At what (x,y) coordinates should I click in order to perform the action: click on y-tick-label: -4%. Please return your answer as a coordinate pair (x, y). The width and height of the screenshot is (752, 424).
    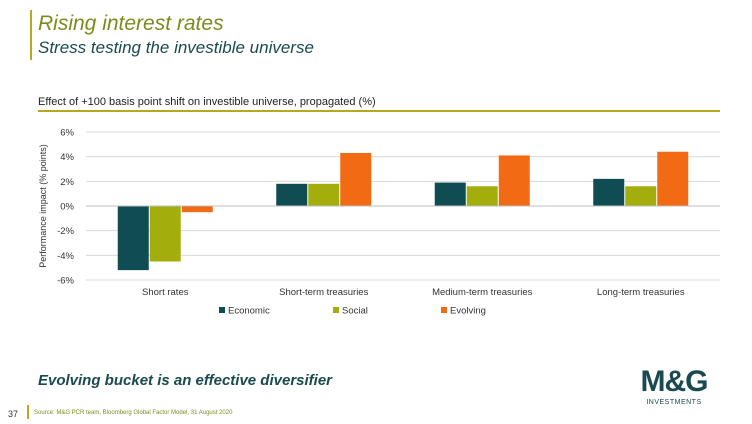
    Looking at the image, I should click on (65, 256).